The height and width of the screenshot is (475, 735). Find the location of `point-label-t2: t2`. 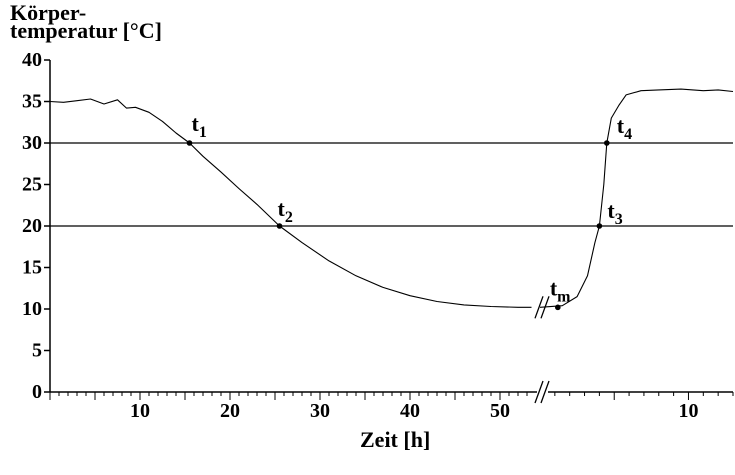

point-label-t2: t2 is located at coordinates (285, 211).